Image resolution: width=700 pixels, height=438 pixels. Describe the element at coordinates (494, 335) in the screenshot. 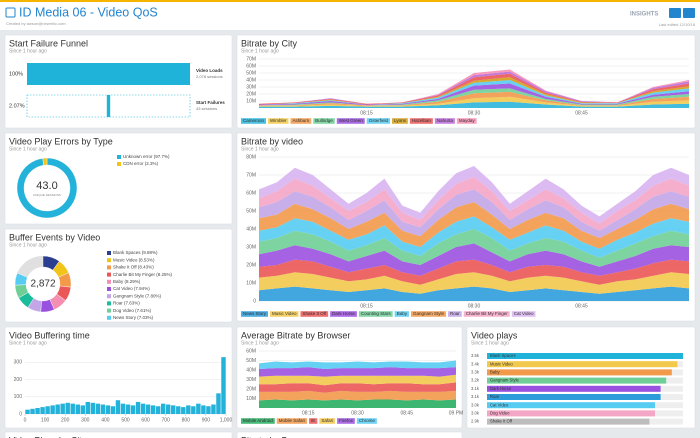

I see `widget-title: Video plays` at that location.